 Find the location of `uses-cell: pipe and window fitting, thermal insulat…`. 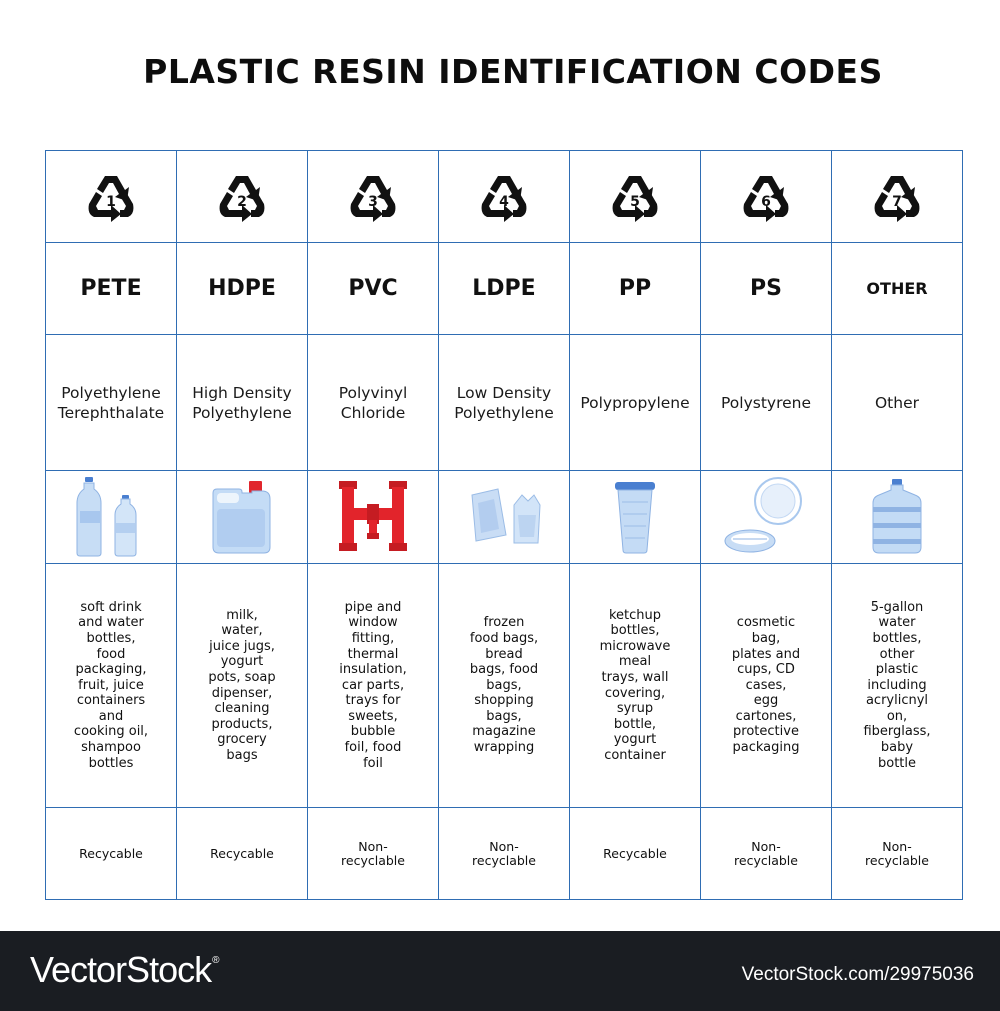

uses-cell: pipe and window fitting, thermal insulat… is located at coordinates (373, 685).